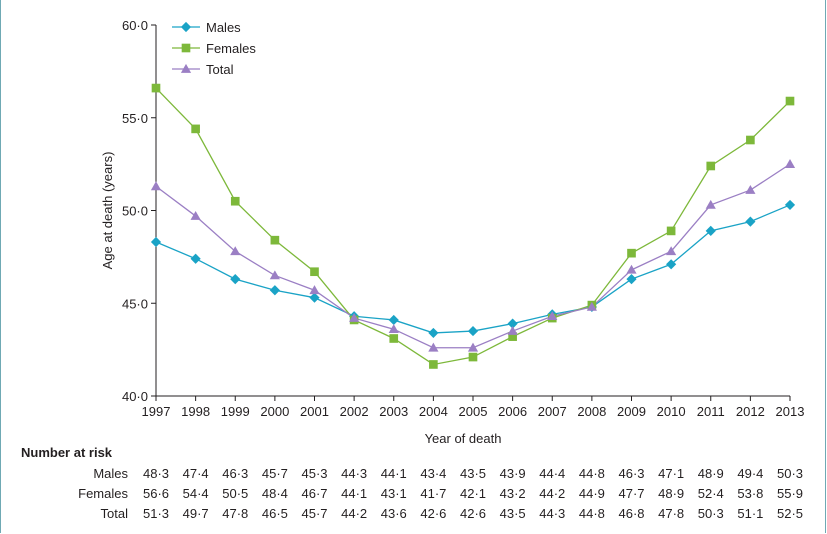 The width and height of the screenshot is (827, 534). I want to click on legend-label-males: Males, so click(223, 27).